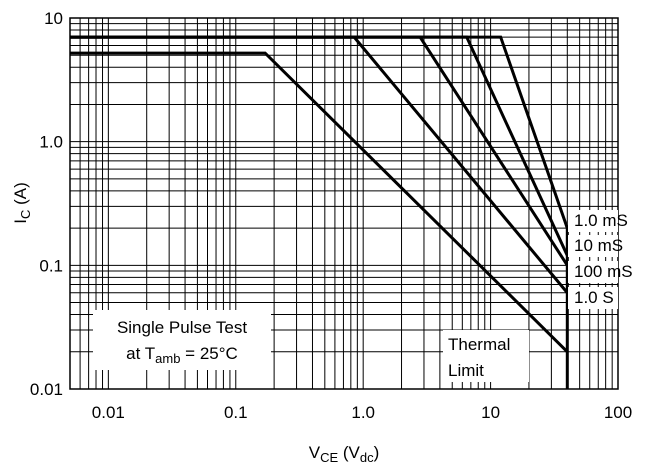  I want to click on y-tick-label-0: 0.01, so click(46, 389).